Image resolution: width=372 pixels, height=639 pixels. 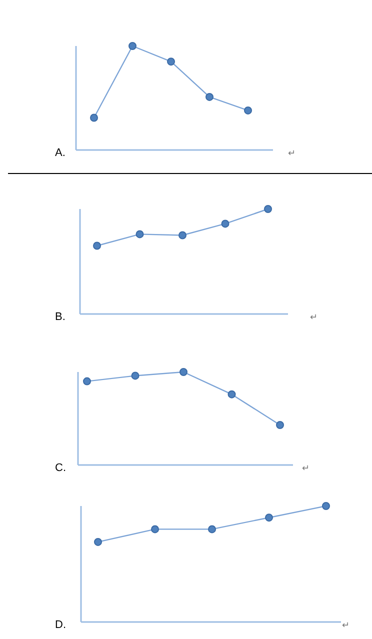 I want to click on text: D., so click(x=60, y=625).